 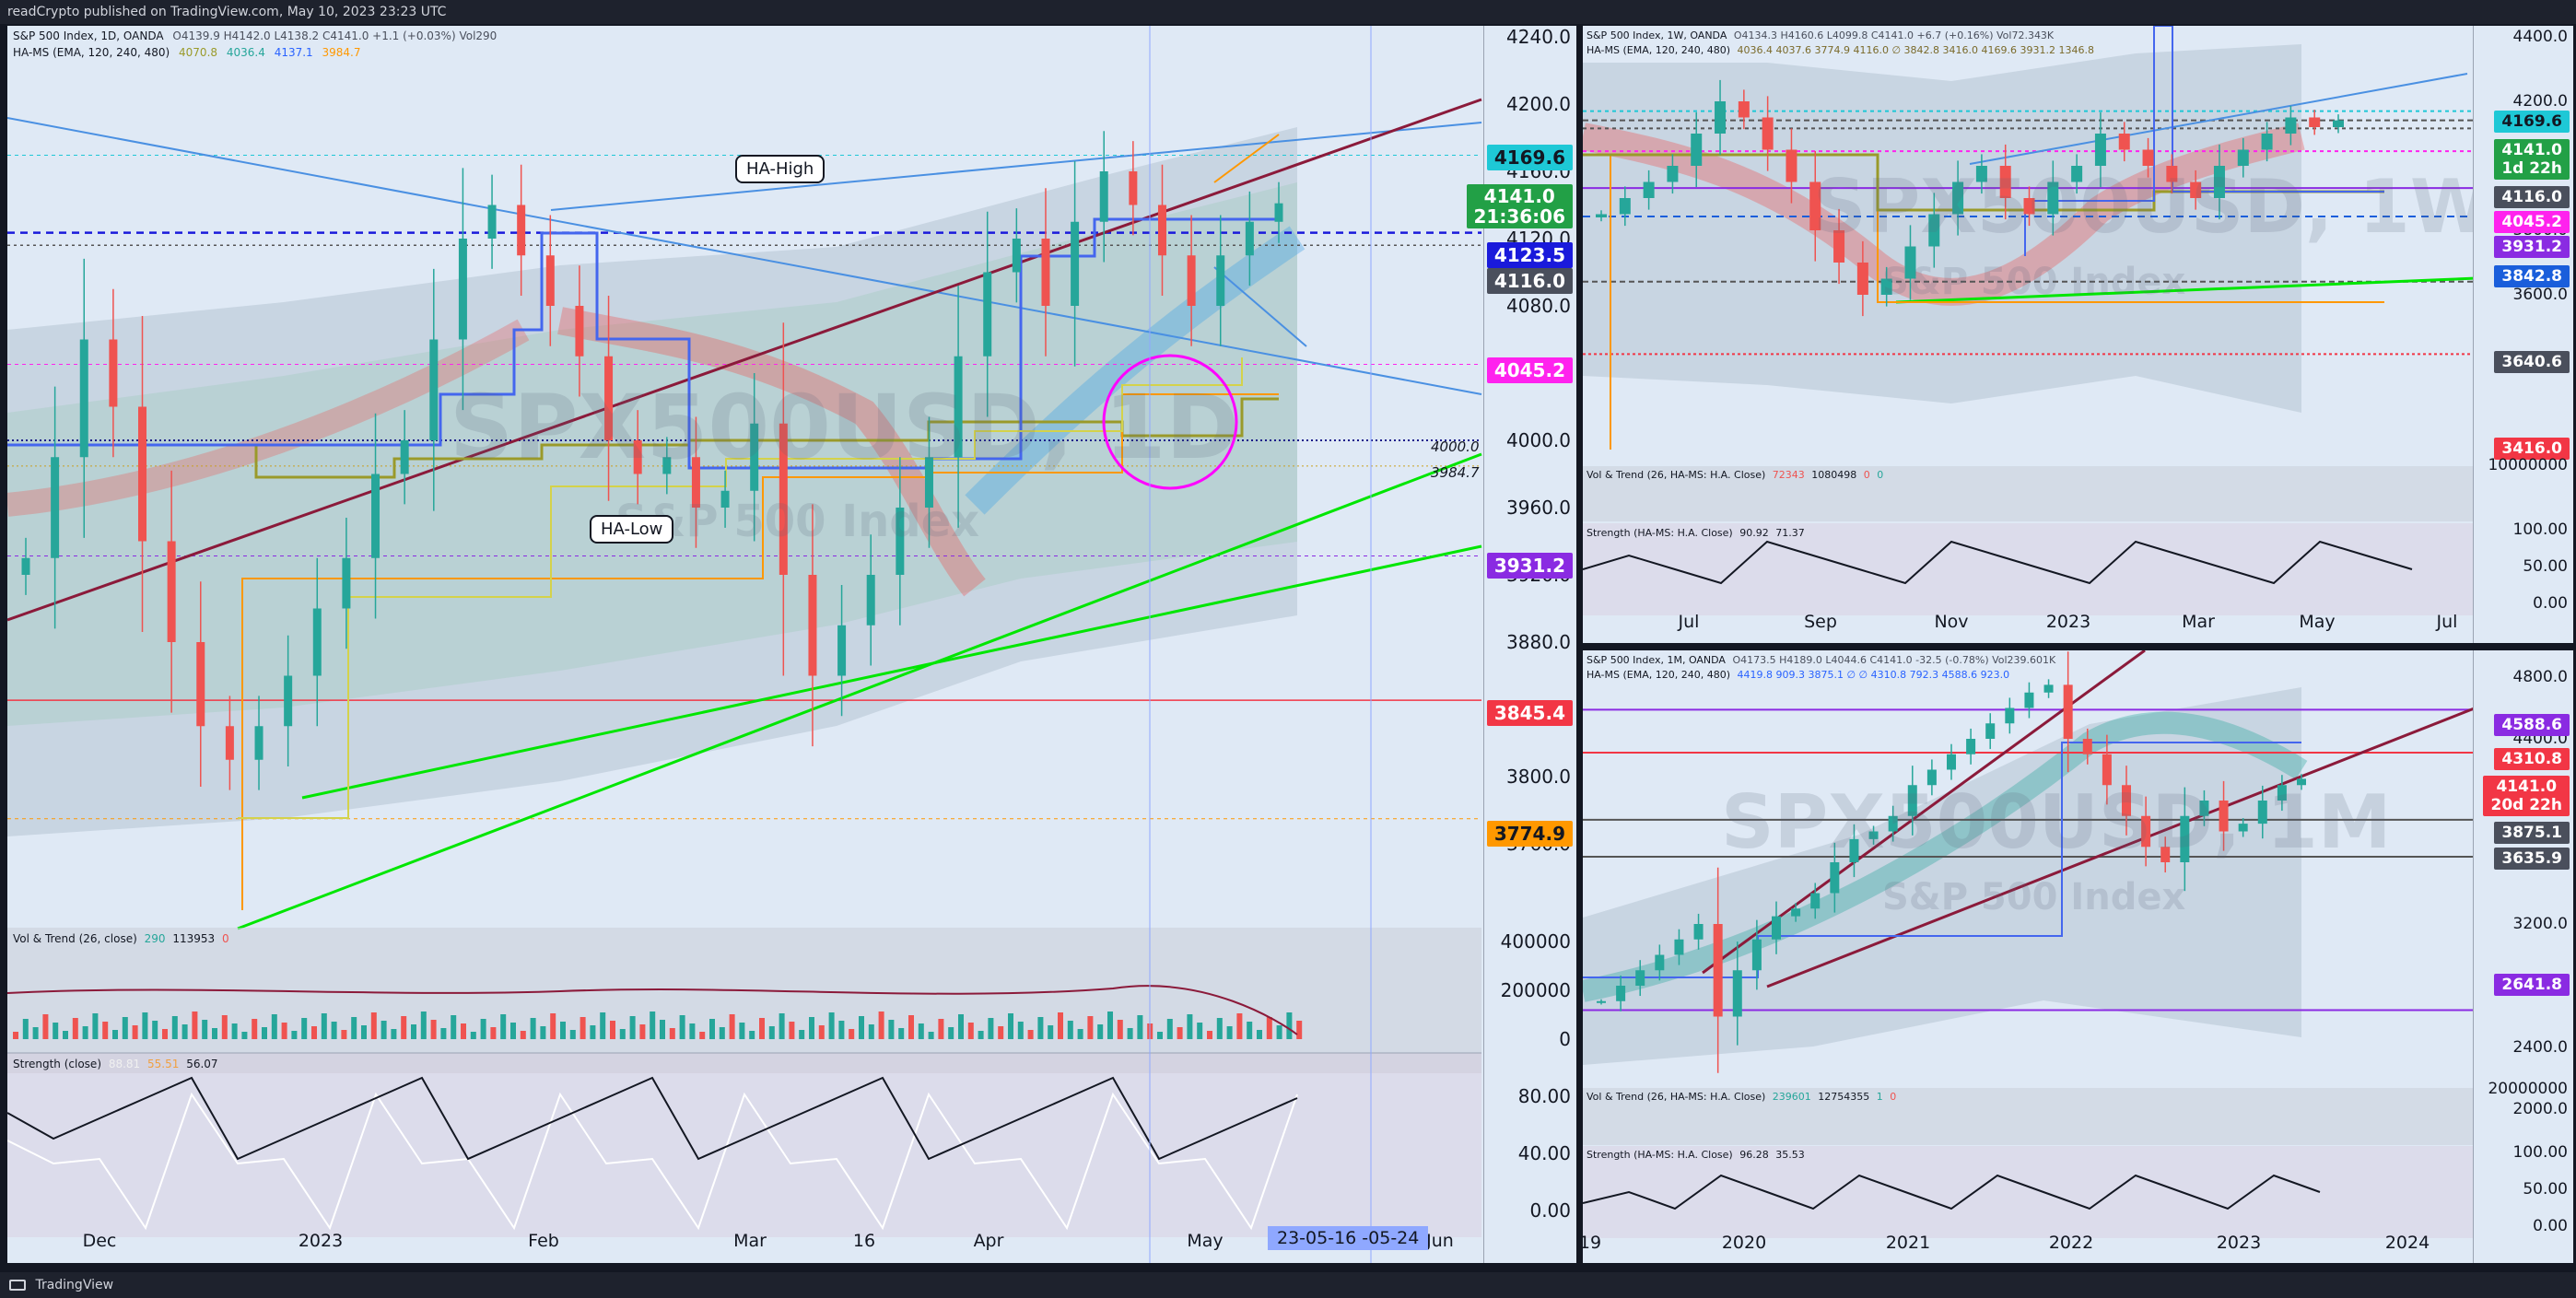 What do you see at coordinates (115, 1064) in the screenshot?
I see `daily-strength-legend: Strength (close) 88.81 55.51 56.07` at bounding box center [115, 1064].